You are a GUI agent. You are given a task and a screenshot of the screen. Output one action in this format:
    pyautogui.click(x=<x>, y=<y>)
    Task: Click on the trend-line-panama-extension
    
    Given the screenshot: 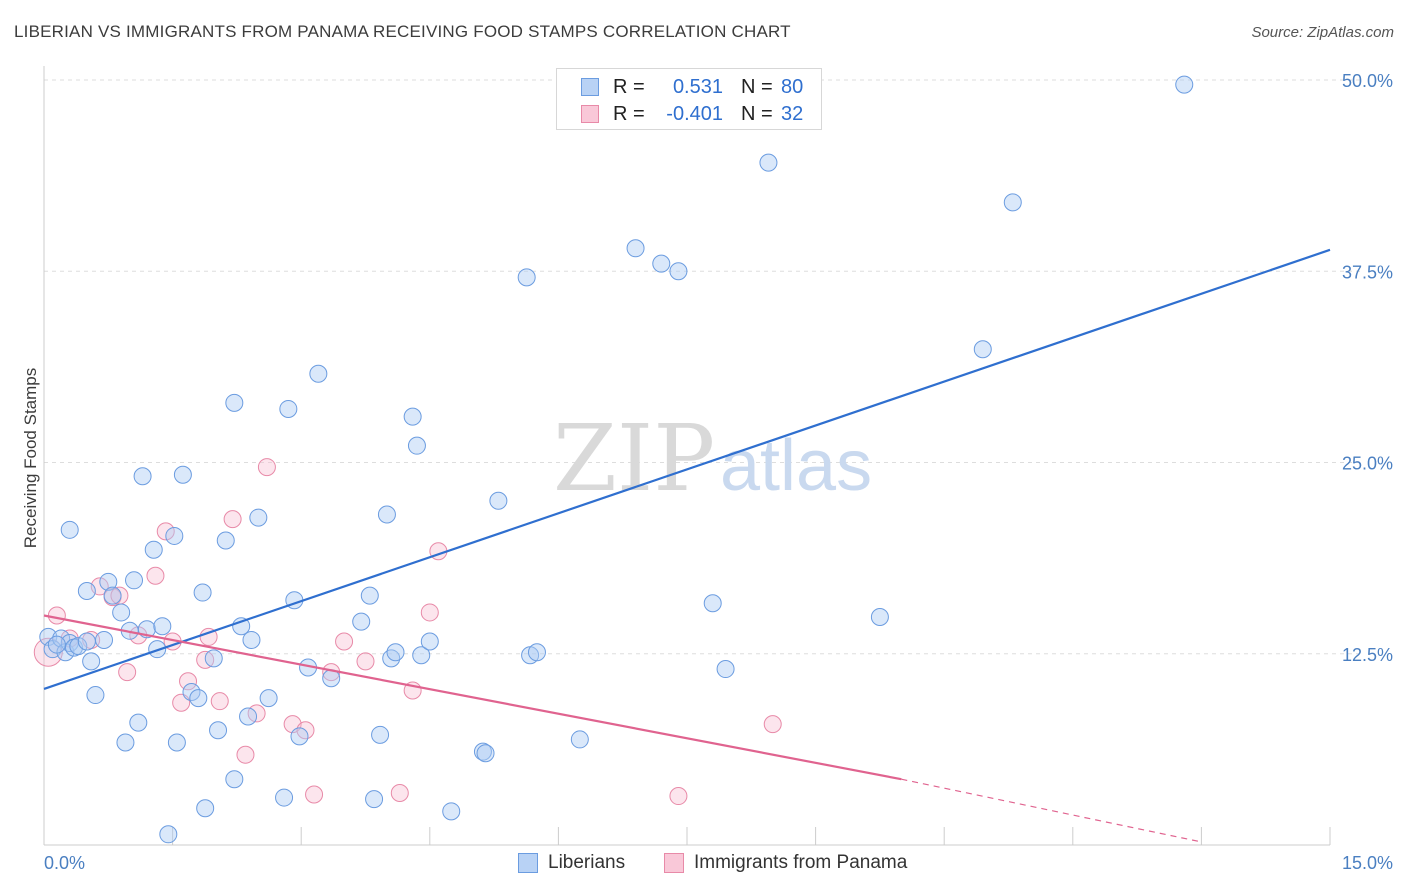 What is the action you would take?
    pyautogui.click(x=1051, y=810)
    